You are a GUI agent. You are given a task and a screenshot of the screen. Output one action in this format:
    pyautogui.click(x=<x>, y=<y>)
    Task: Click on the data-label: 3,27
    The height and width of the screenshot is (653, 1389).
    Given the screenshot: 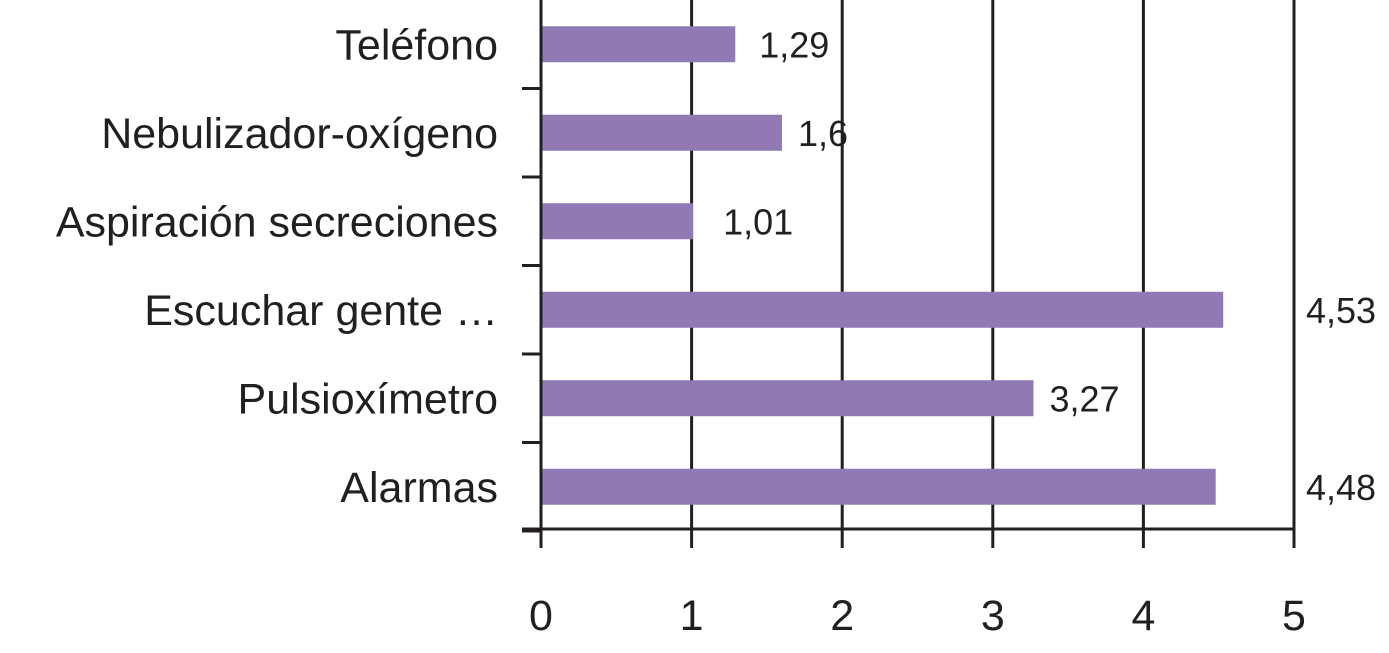 What is the action you would take?
    pyautogui.click(x=1084, y=398)
    